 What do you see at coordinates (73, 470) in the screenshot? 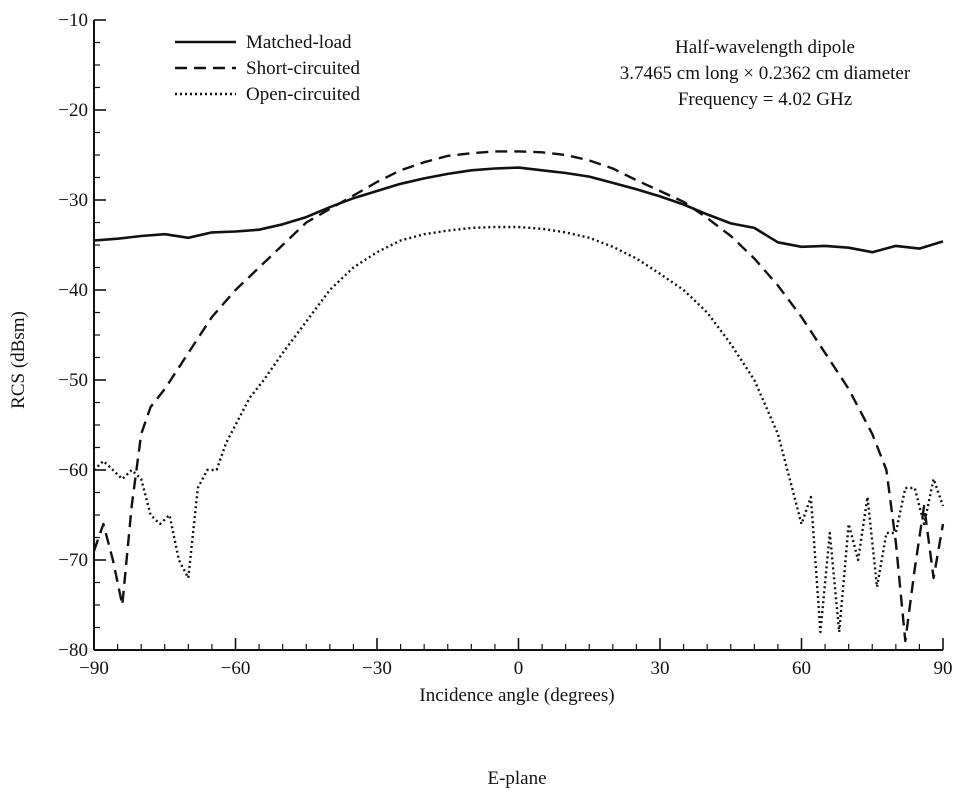
I see `y-tick-label: −60` at bounding box center [73, 470].